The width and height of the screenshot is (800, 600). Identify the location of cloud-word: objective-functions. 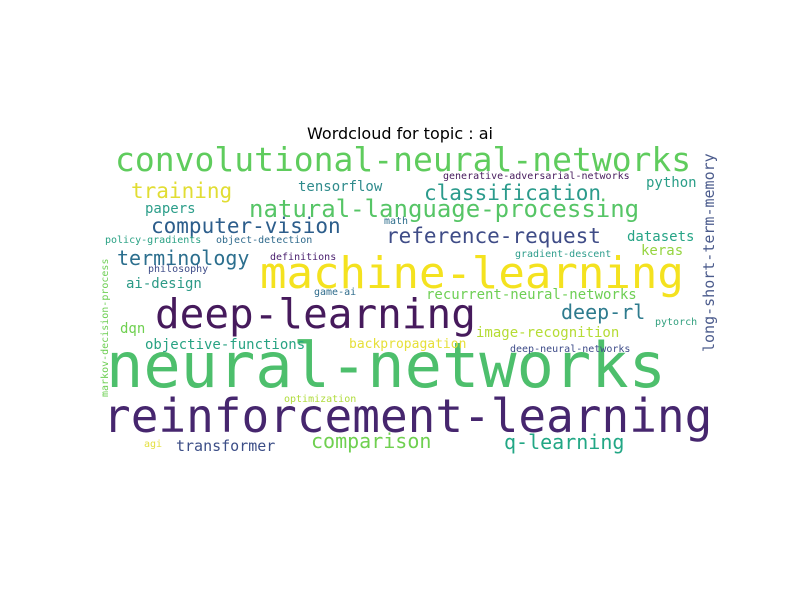
(225, 345).